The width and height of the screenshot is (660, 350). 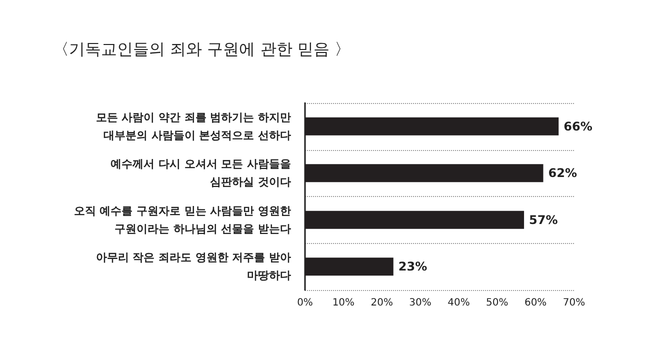 I want to click on data-label: 66%, so click(x=578, y=126).